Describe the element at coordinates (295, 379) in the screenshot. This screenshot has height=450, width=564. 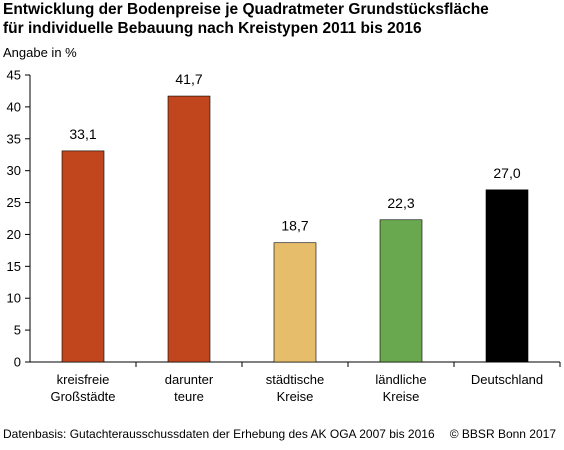
I see `x-tick-label: städtische` at that location.